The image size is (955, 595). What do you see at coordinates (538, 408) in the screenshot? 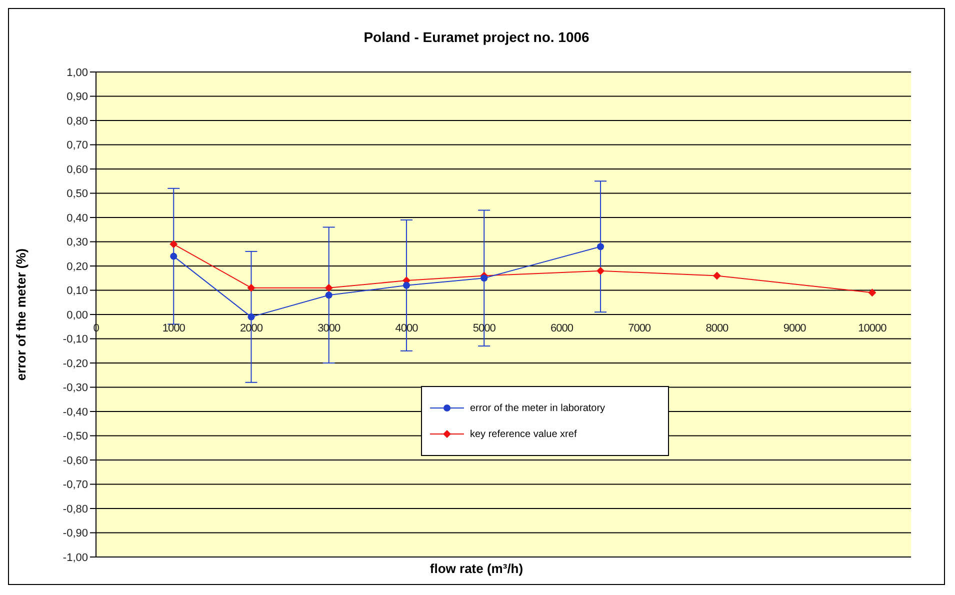
I see `legend-label: error of the meter in laboratory` at bounding box center [538, 408].